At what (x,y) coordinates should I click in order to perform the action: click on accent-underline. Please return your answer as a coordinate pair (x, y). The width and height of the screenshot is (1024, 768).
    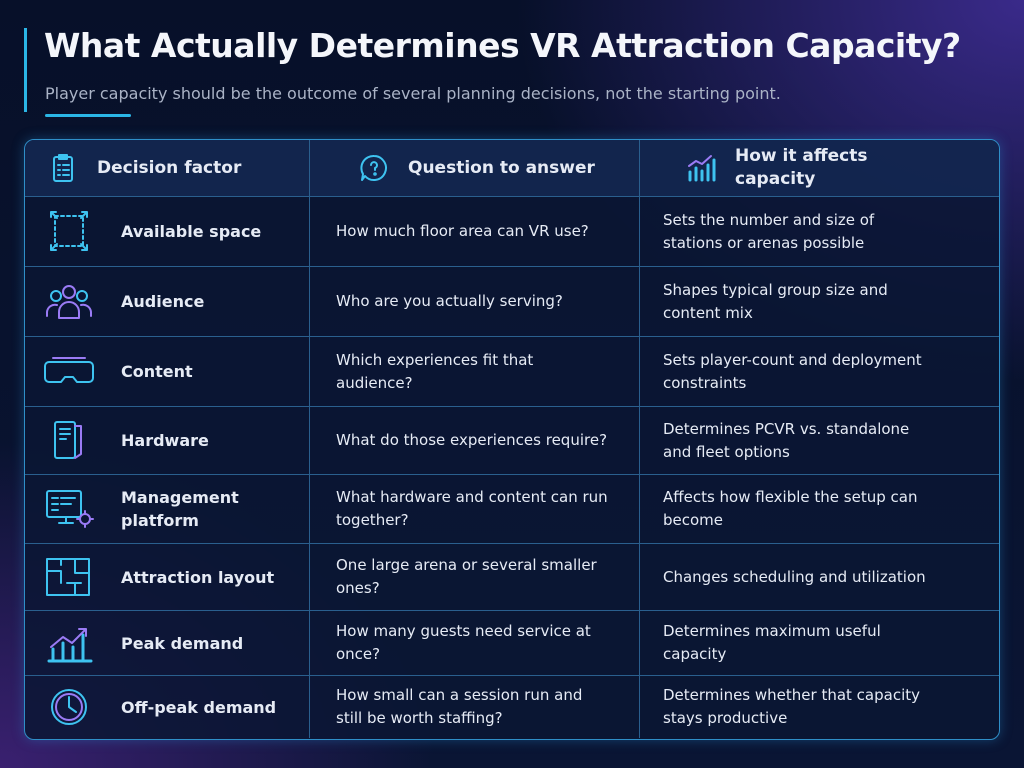
    Looking at the image, I should click on (88, 115).